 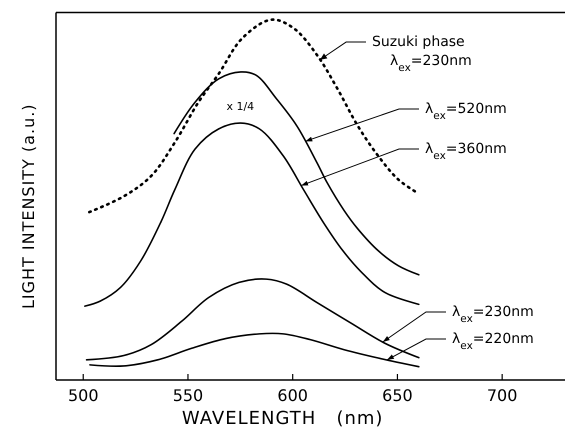 I want to click on x-tick-label: 700, so click(x=502, y=395).